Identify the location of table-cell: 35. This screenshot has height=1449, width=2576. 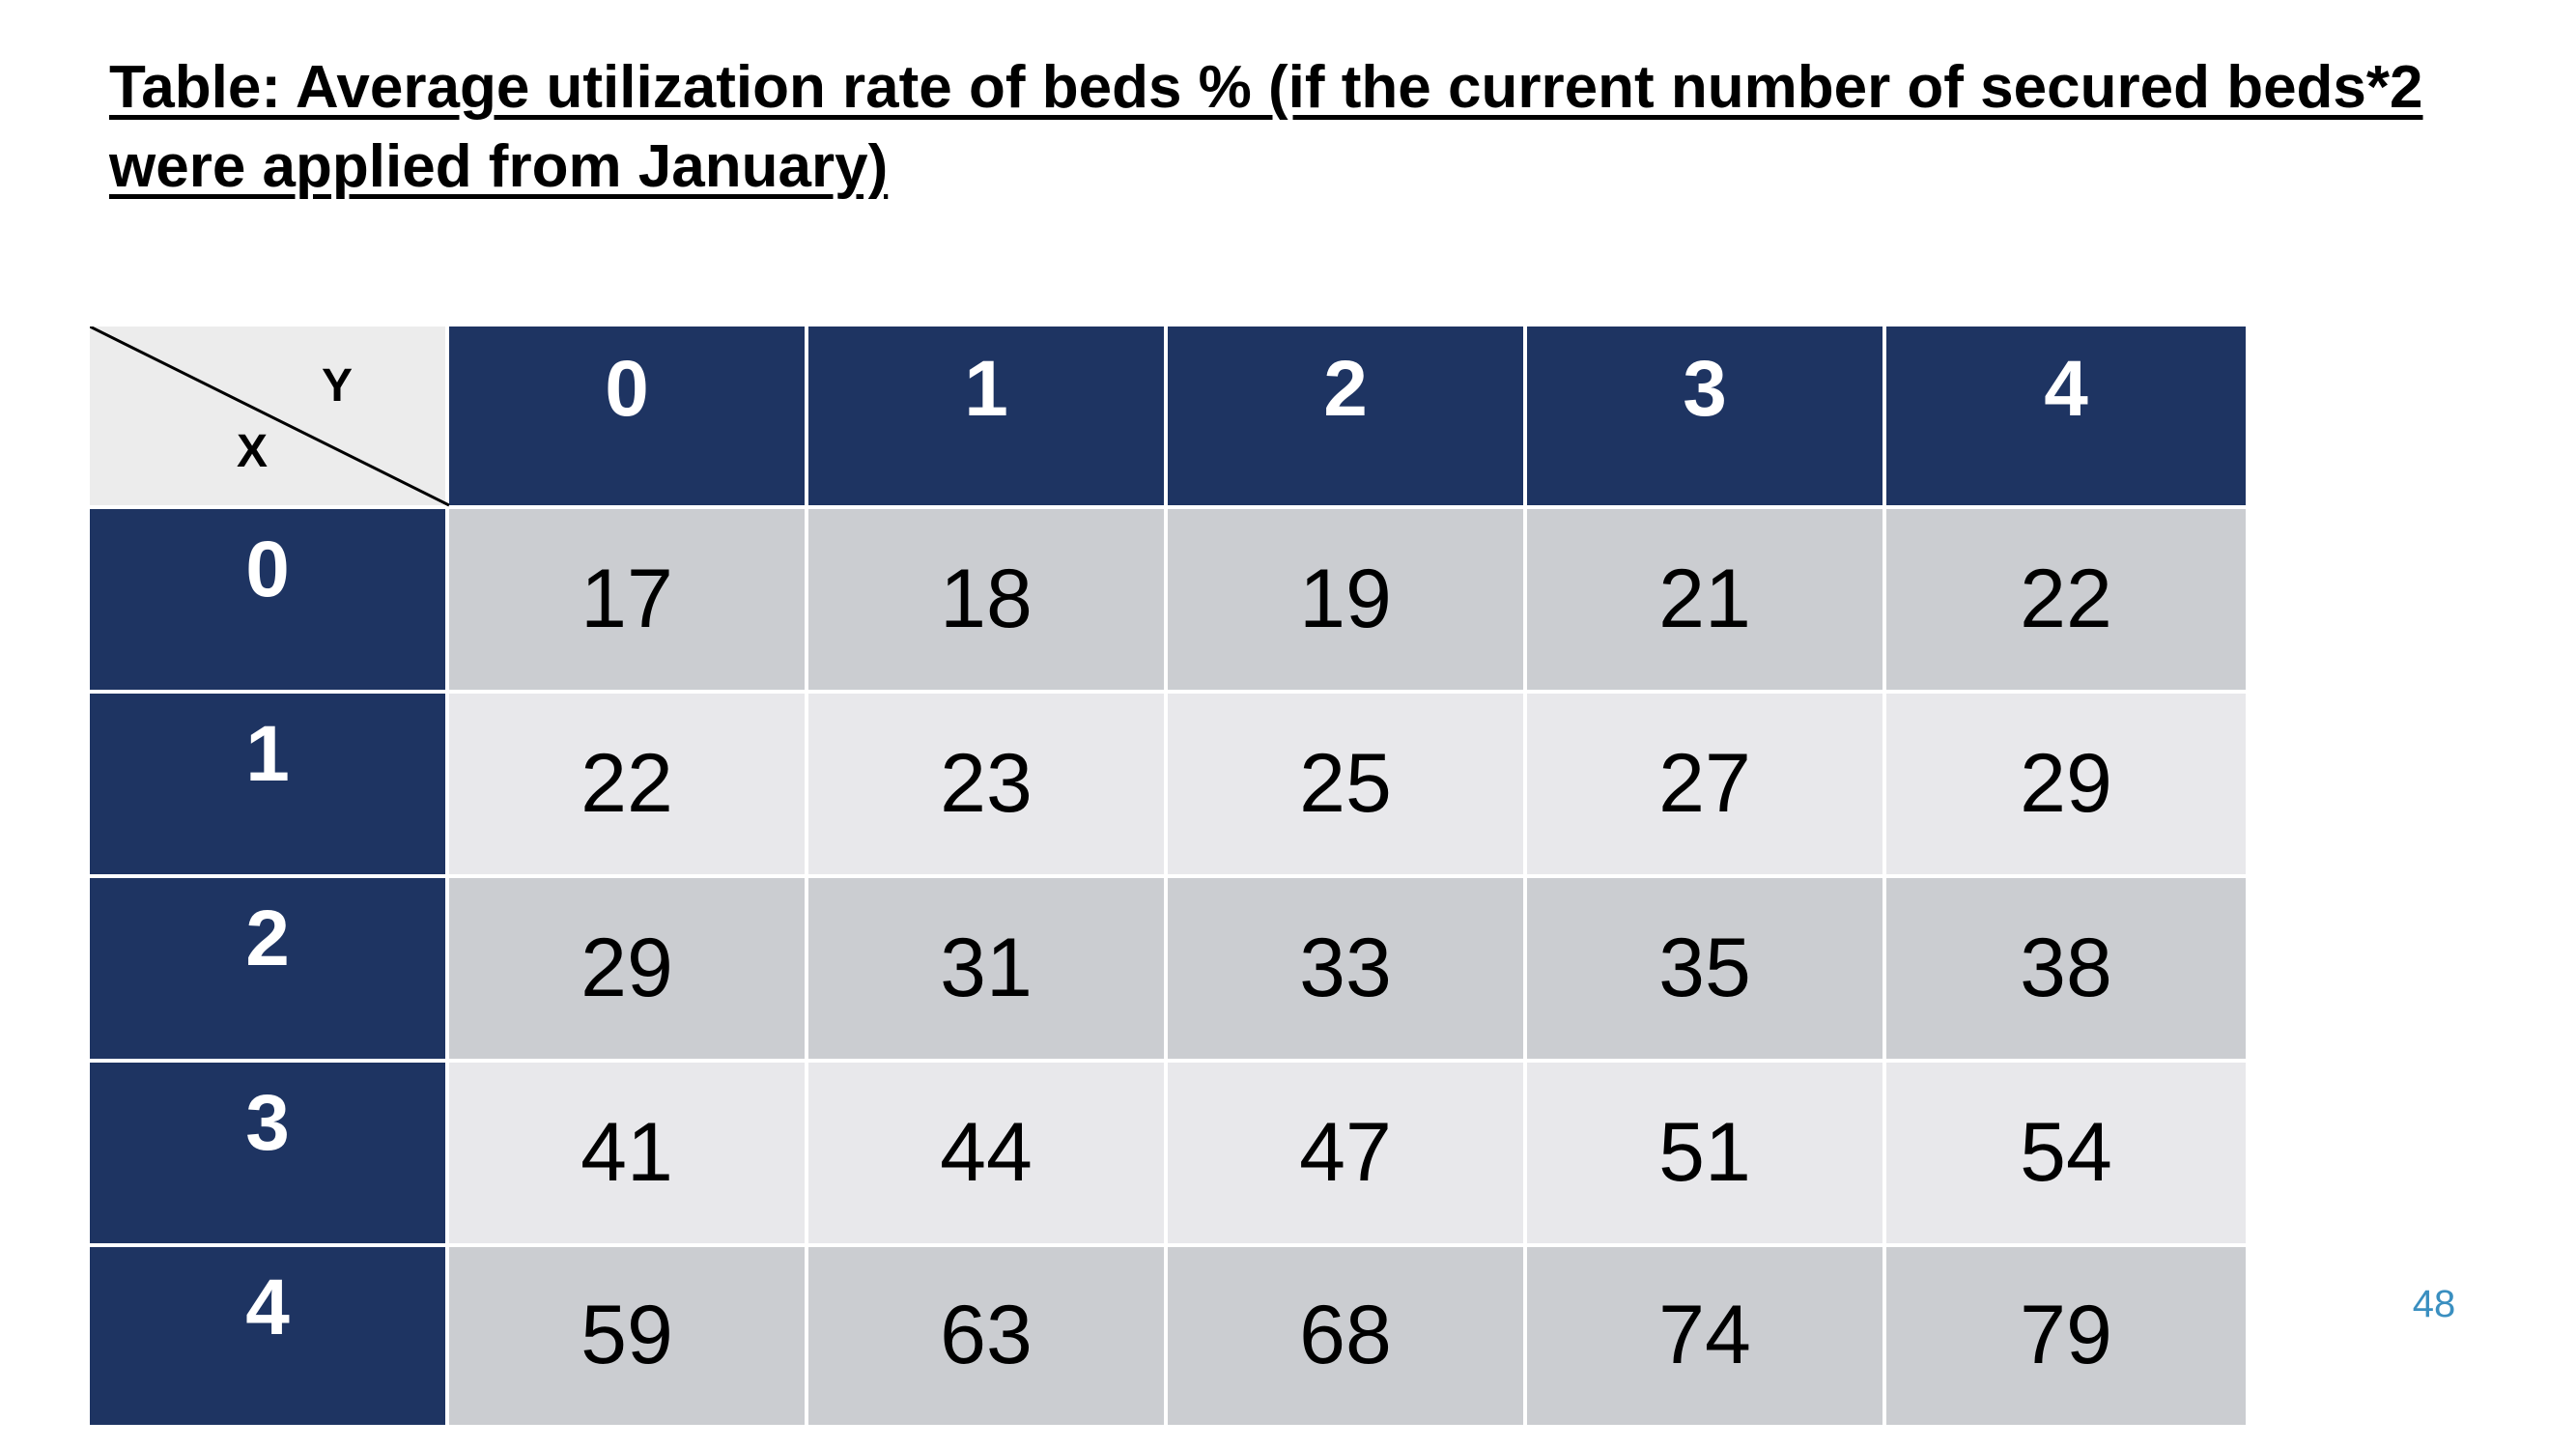
(1706, 970).